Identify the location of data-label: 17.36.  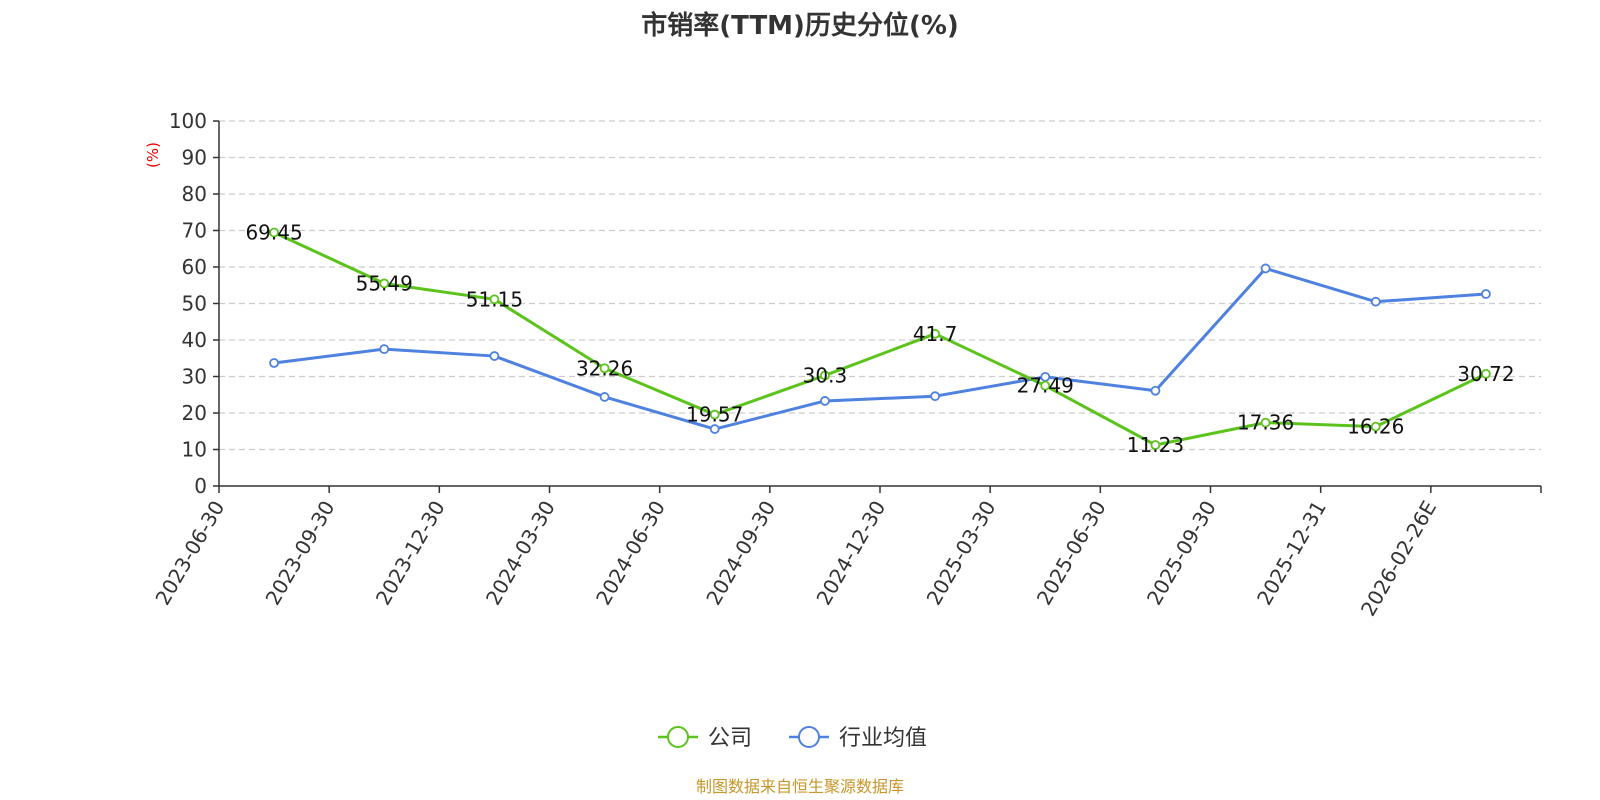
(1265, 423).